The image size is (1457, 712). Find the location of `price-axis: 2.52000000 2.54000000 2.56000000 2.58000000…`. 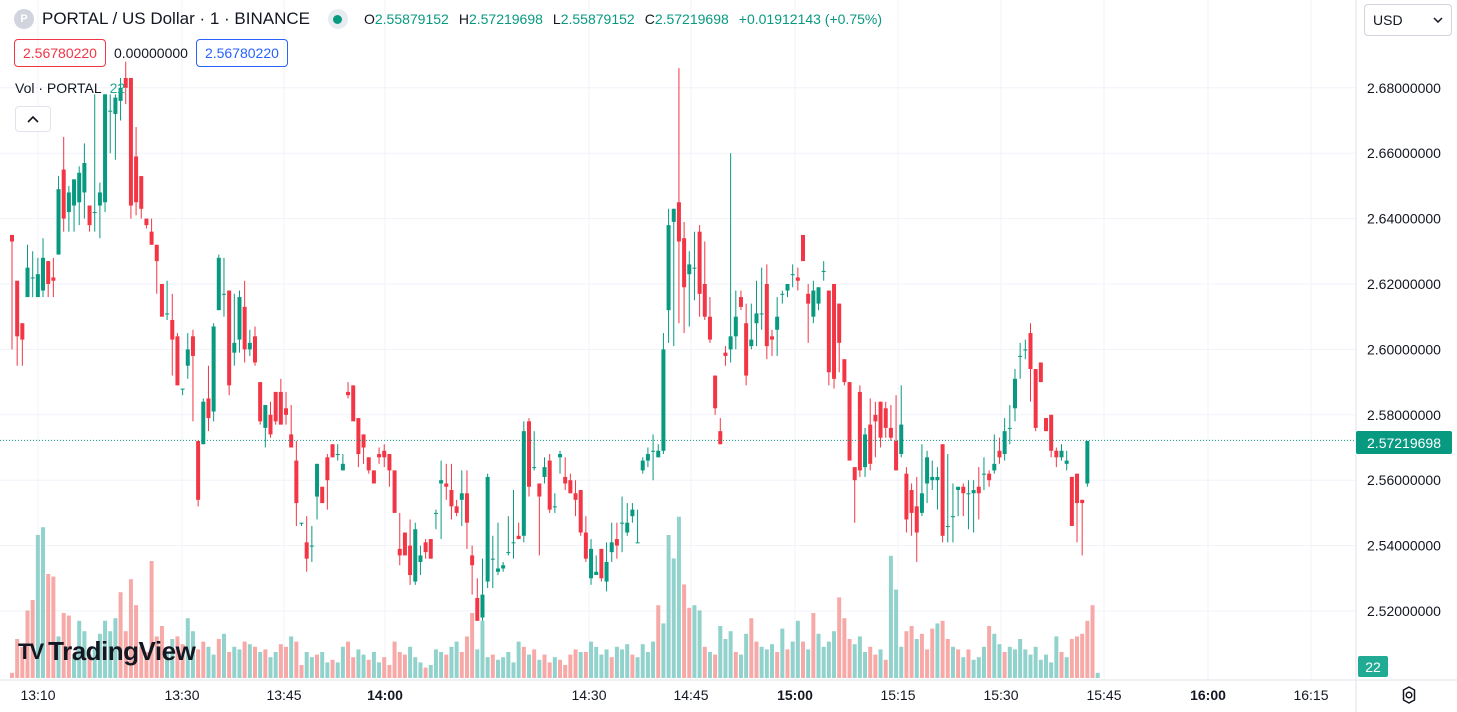

price-axis: 2.52000000 2.54000000 2.56000000 2.58000000… is located at coordinates (1398, 356).